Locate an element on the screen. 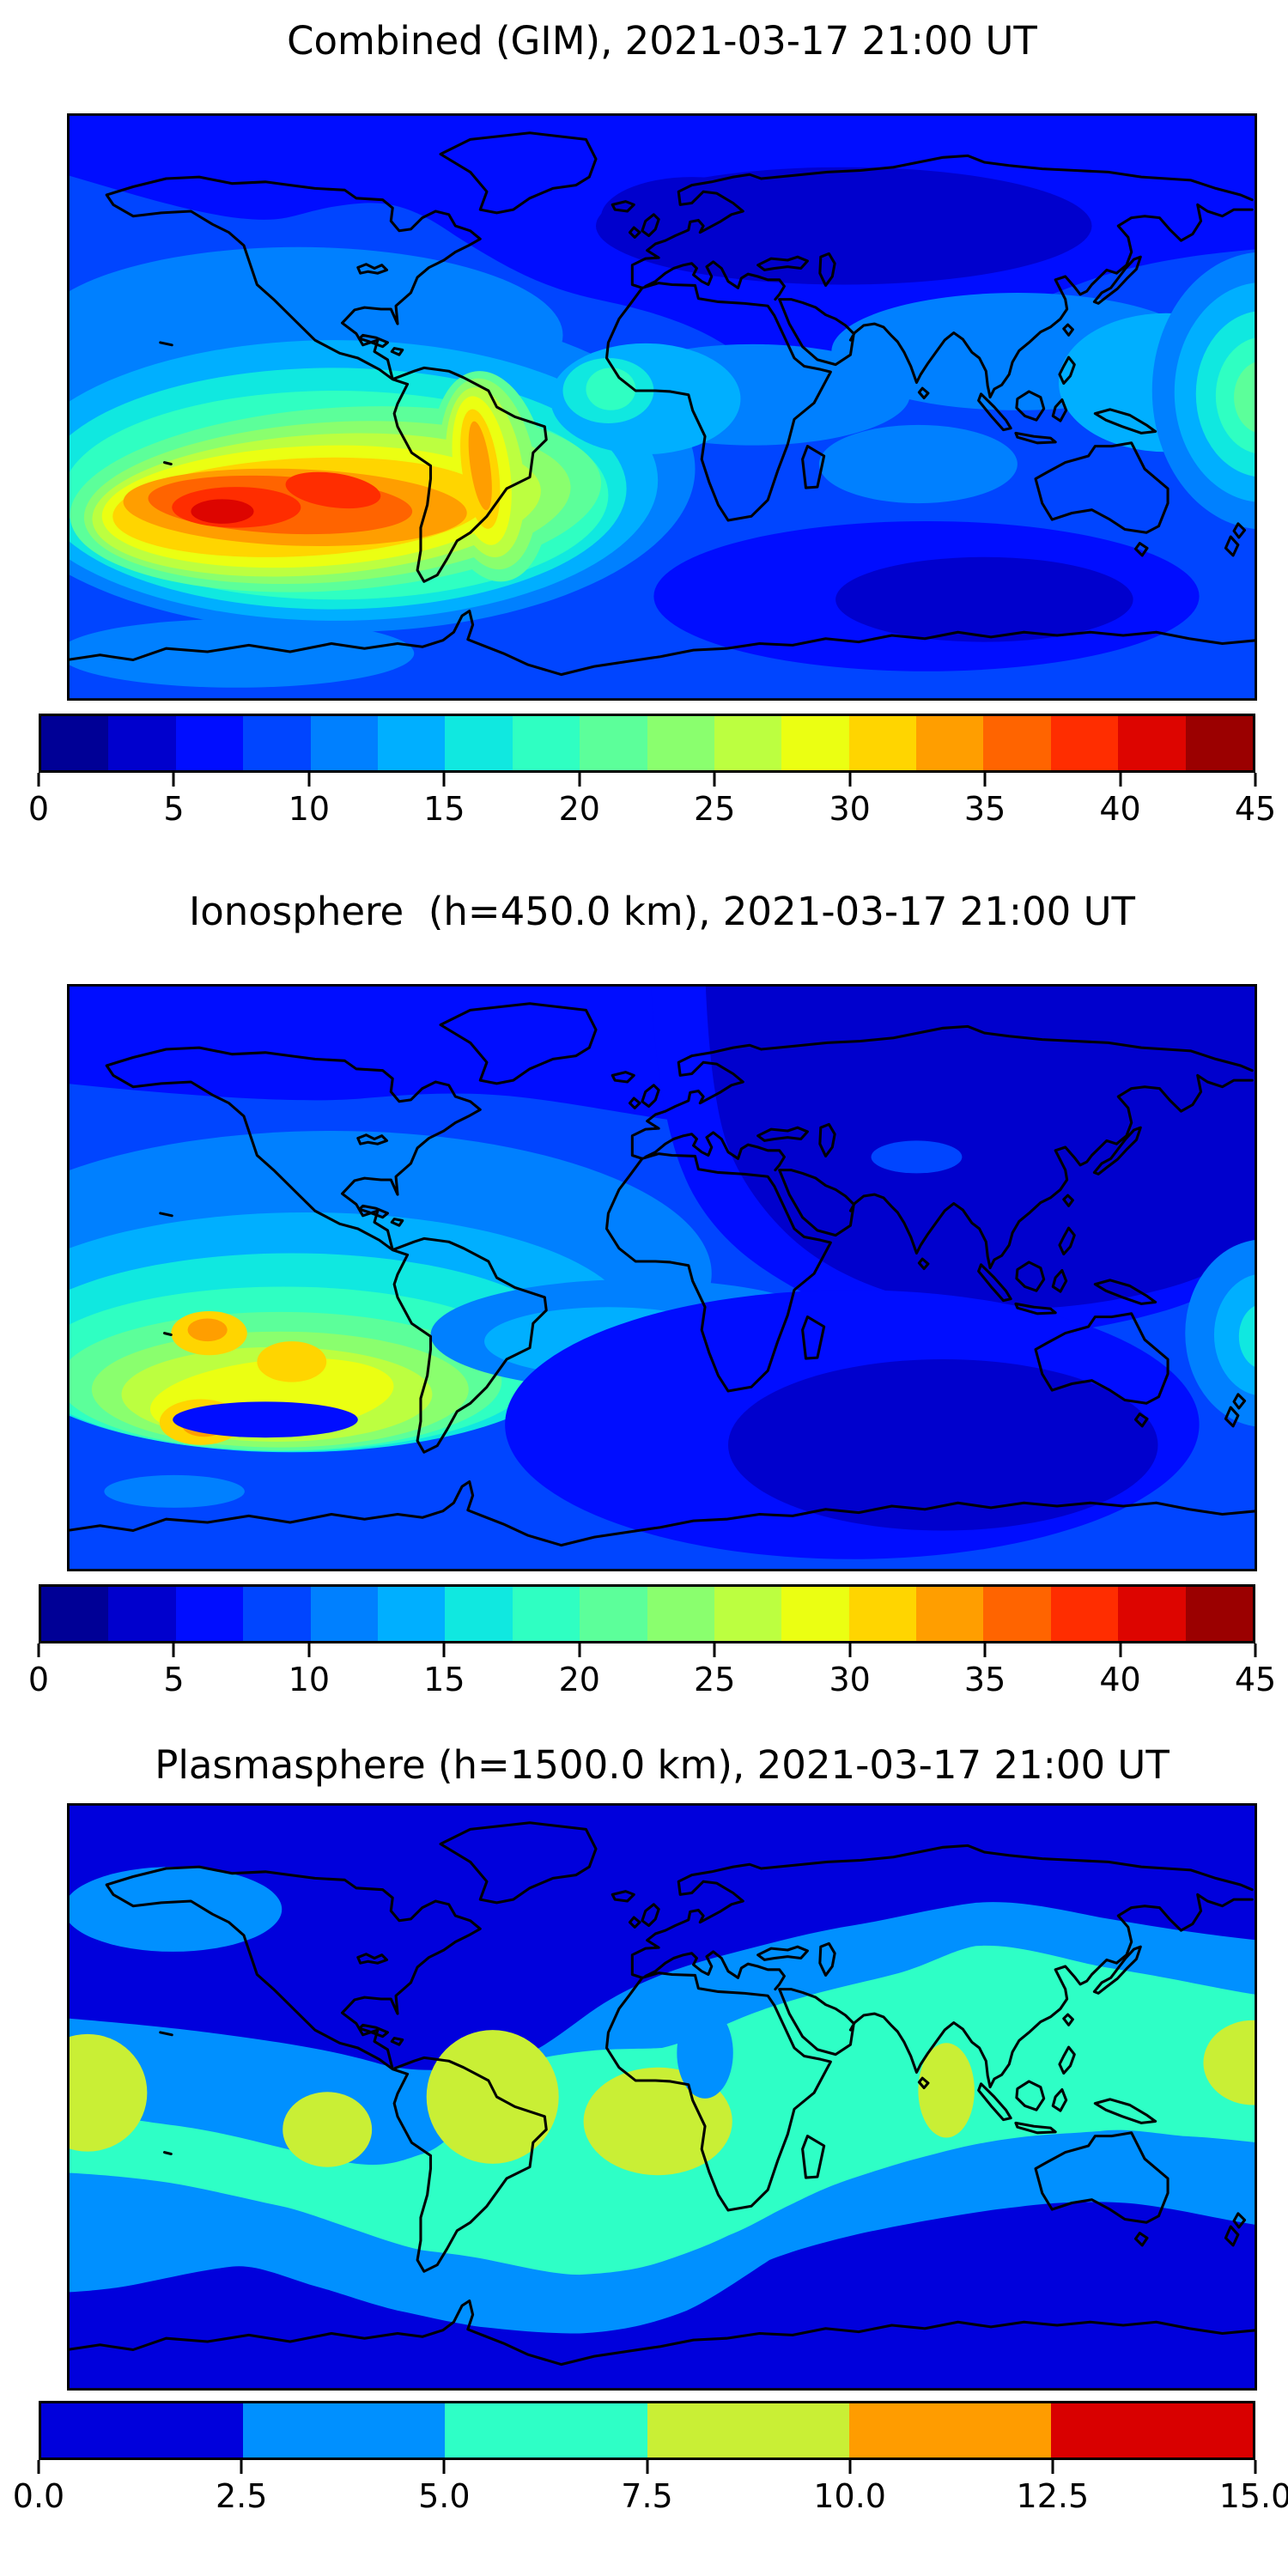  colorbar-plasmasphere: 0.0 2.5 5.0 7.5 10.0 12.5 15.0 is located at coordinates (651, 2459).